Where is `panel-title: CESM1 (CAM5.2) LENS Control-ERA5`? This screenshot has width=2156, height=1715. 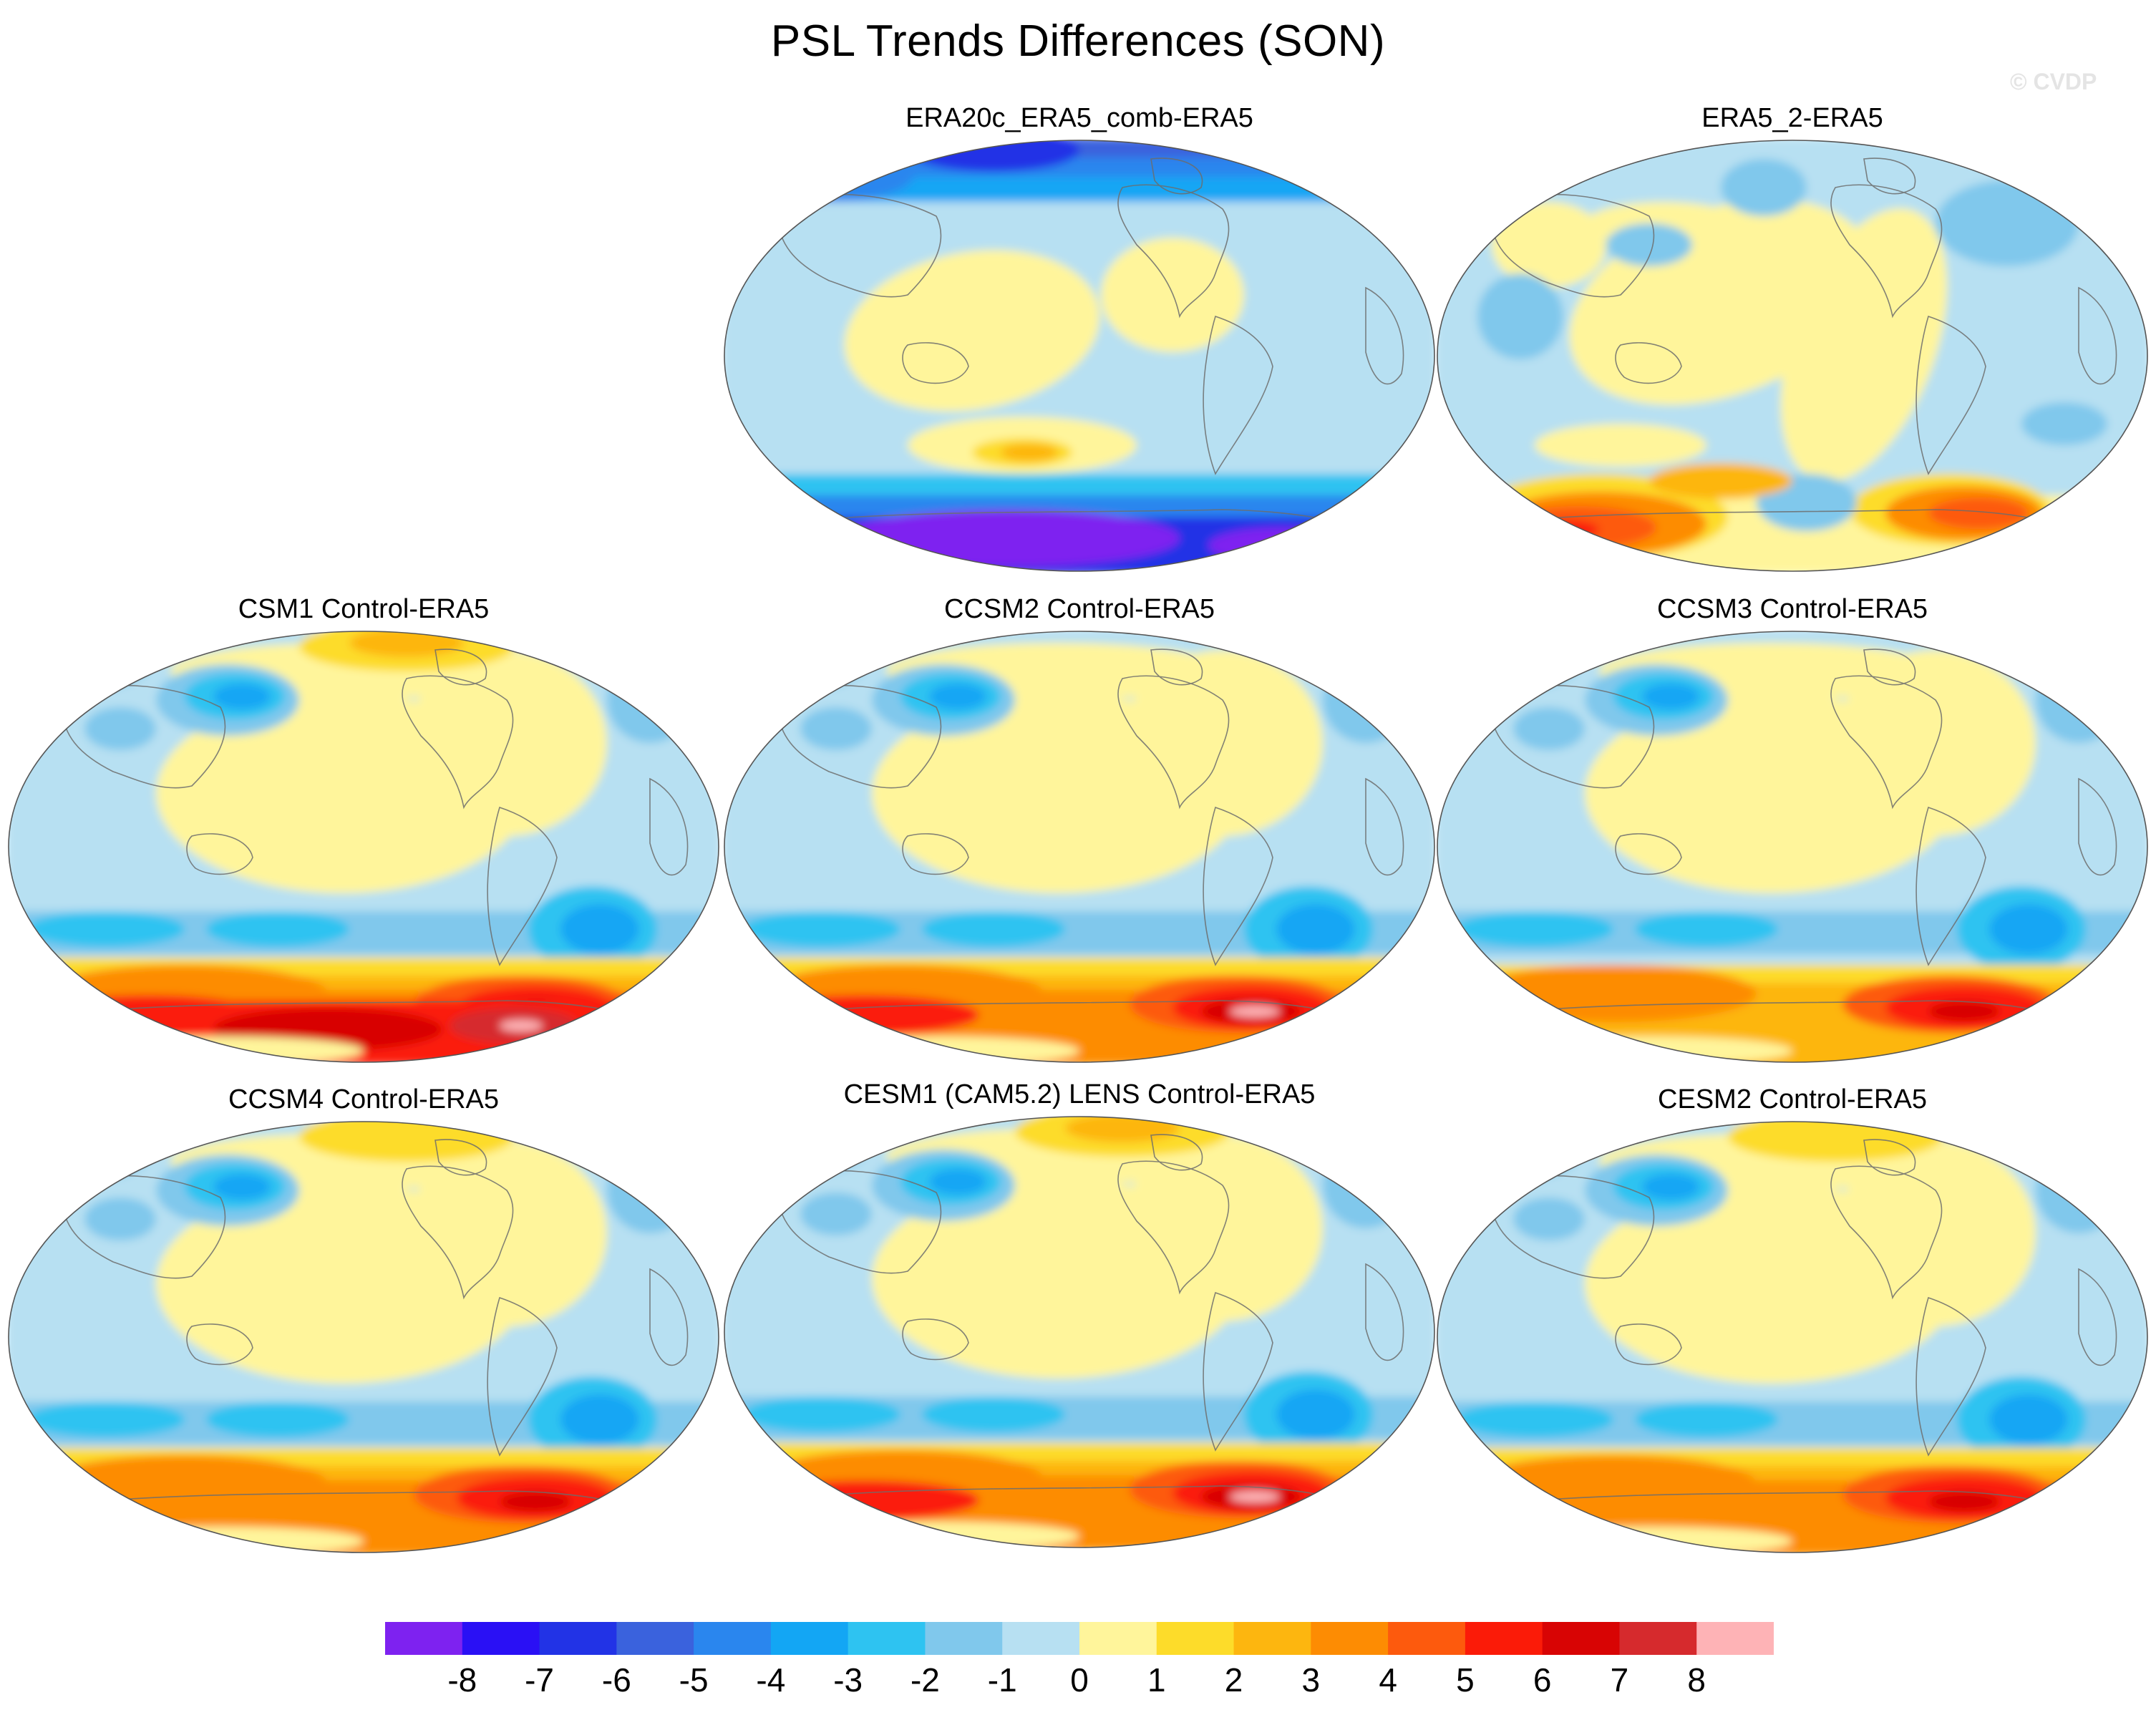
panel-title: CESM1 (CAM5.2) LENS Control-ERA5 is located at coordinates (1080, 1094).